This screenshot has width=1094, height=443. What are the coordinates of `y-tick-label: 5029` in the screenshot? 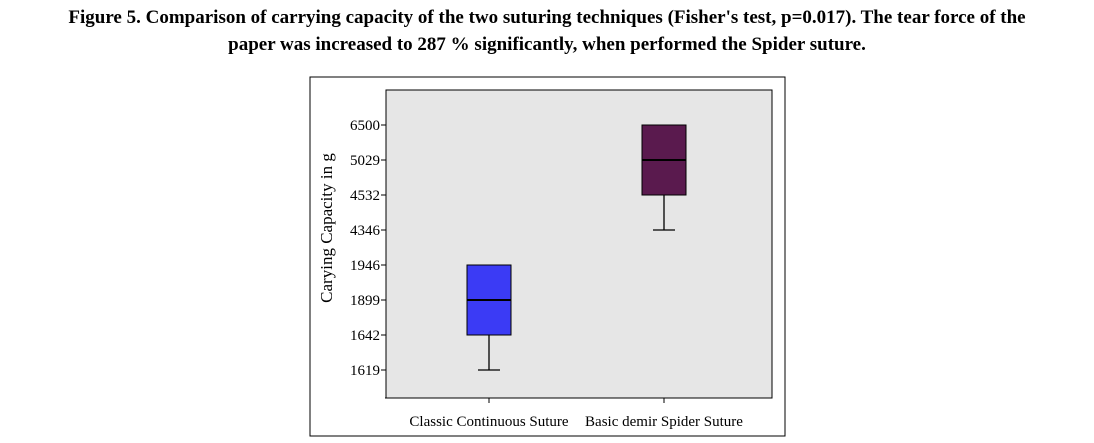 It's located at (365, 161).